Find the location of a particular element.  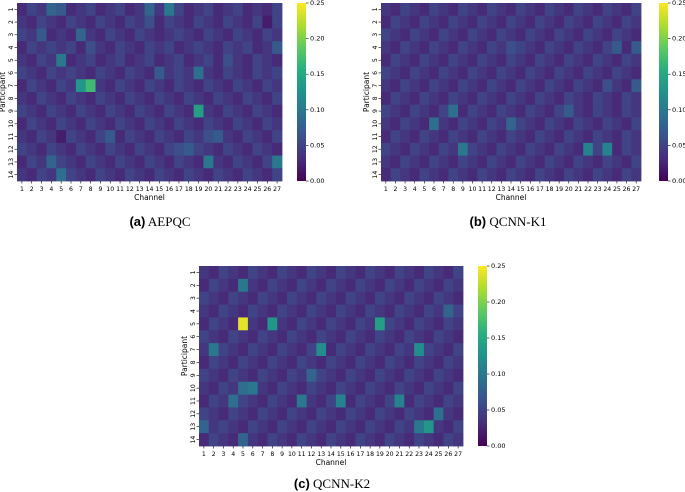

panel-c-cell-r13-c11 is located at coordinates (301, 427).